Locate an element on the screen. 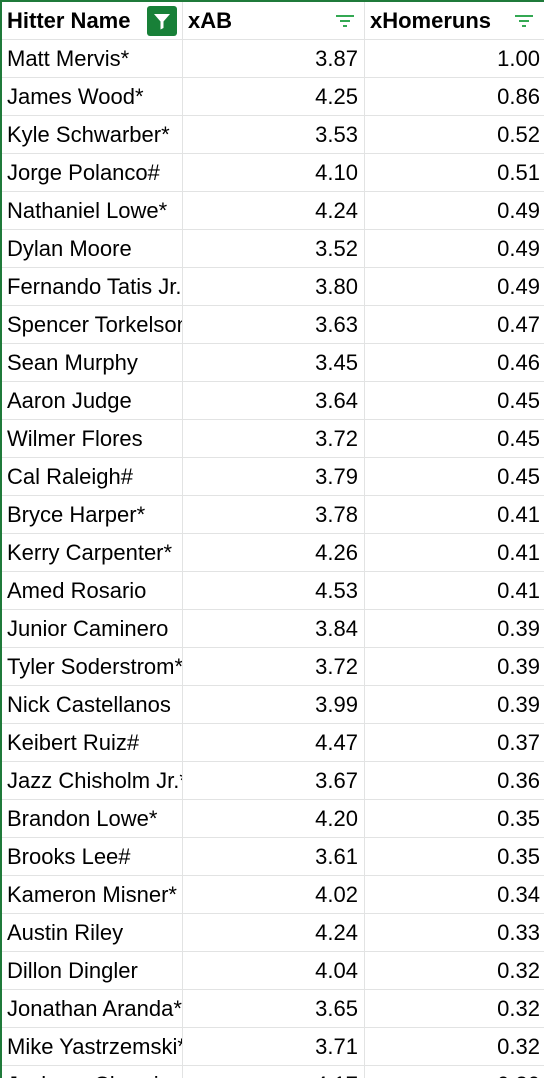 The image size is (544, 1078). xhomeruns-cell: 0.47 is located at coordinates (518, 324).